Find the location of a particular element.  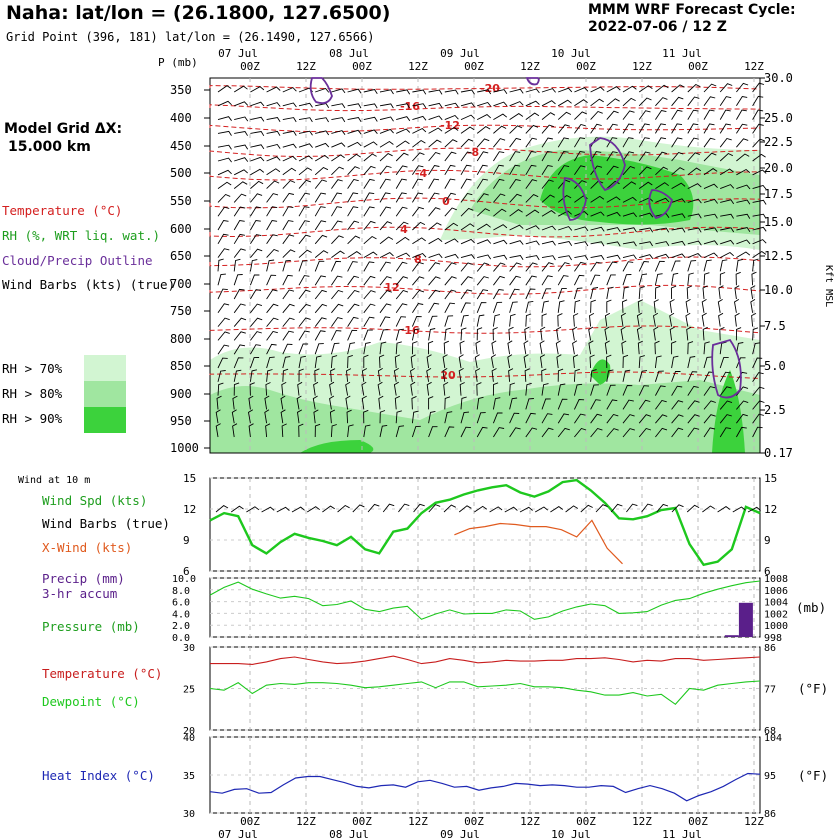

p-axis-label: P (mb) is located at coordinates (178, 62).